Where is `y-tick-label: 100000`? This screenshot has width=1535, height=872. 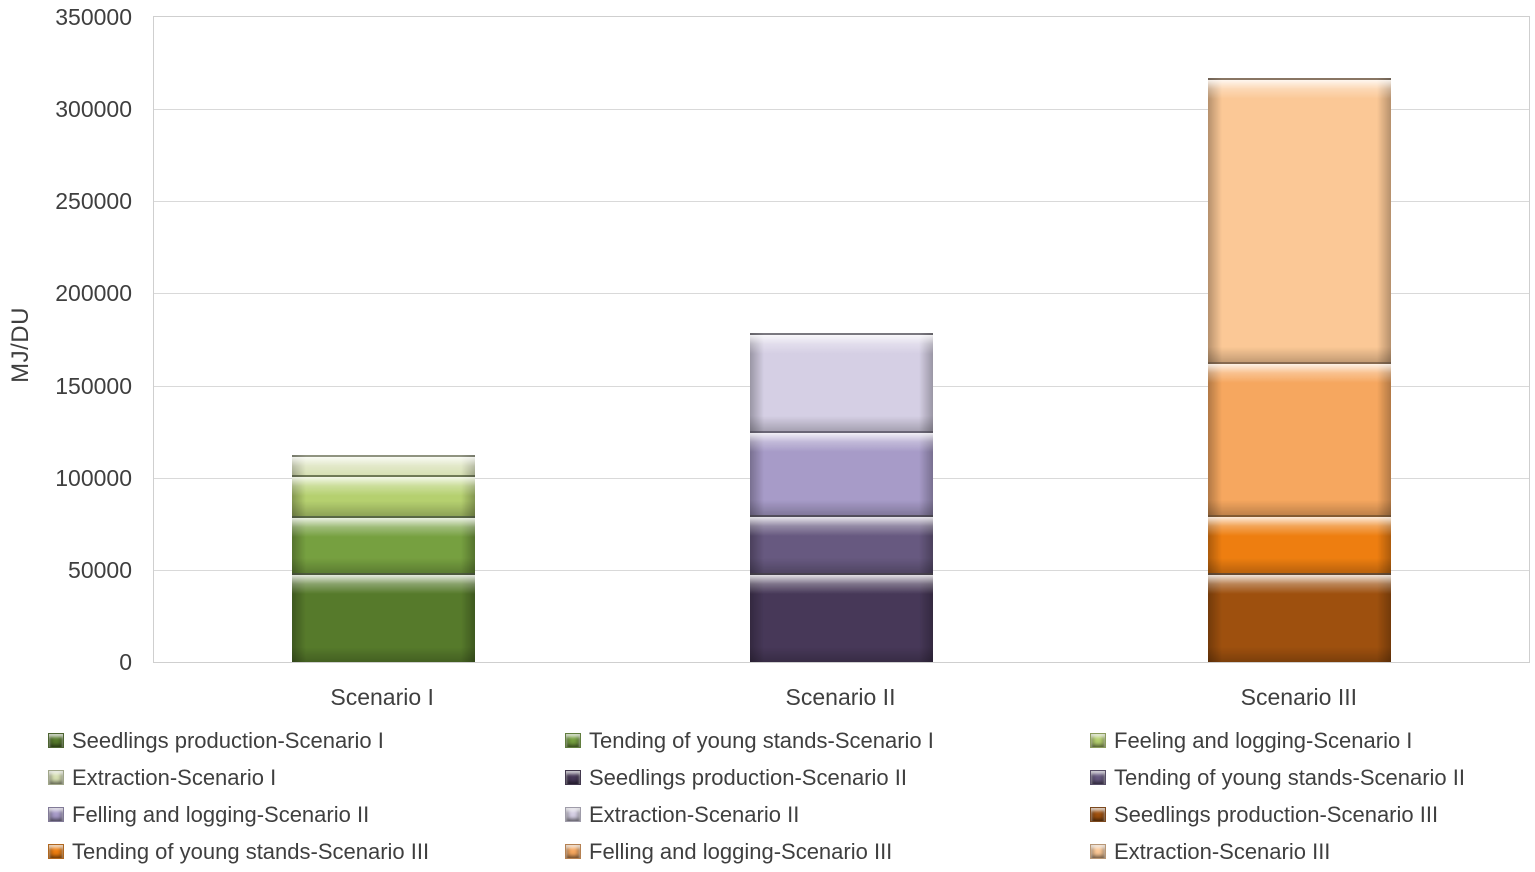 y-tick-label: 100000 is located at coordinates (93, 477).